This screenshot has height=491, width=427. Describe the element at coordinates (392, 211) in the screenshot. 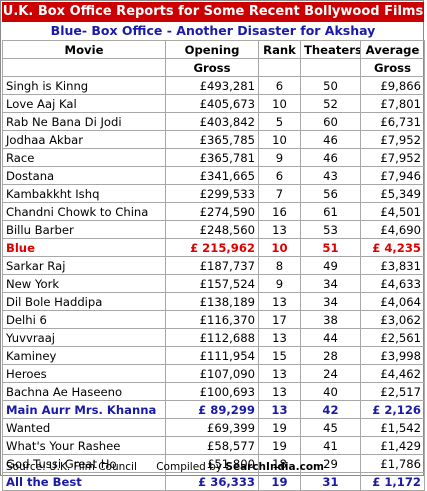

I see `cell-average-gross: £4,501` at that location.